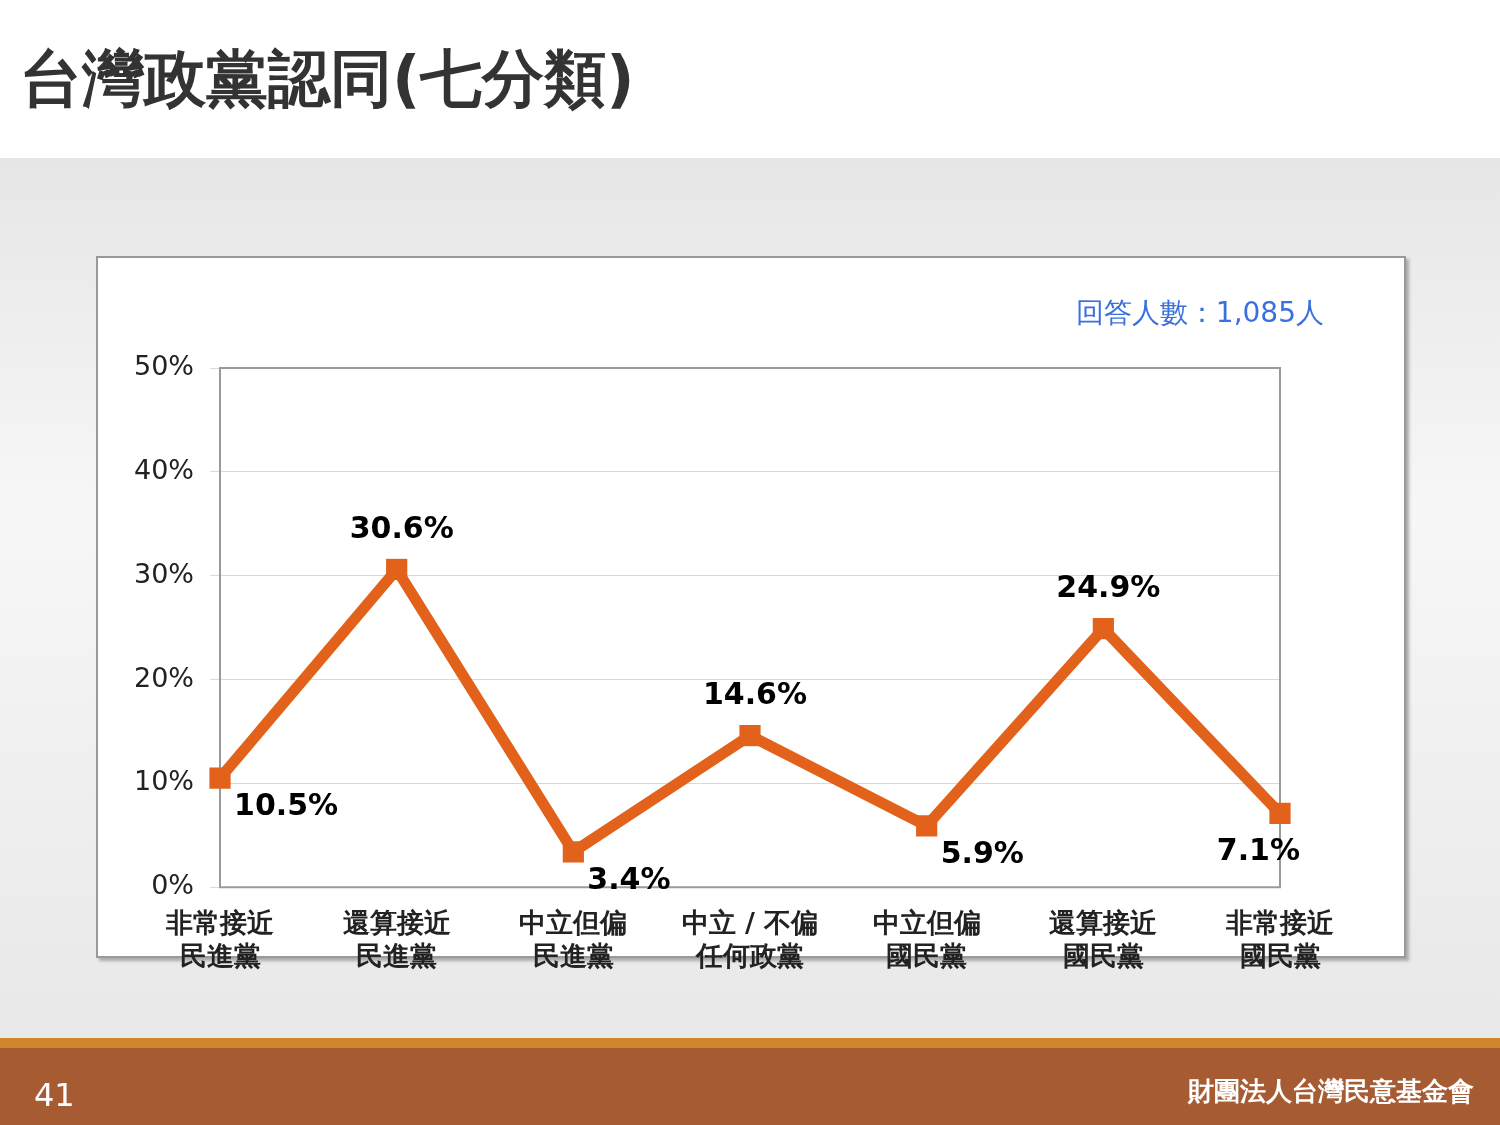 The image size is (1500, 1125). What do you see at coordinates (573, 939) in the screenshot?
I see `x-tick-label: 中立但偏民進黨` at bounding box center [573, 939].